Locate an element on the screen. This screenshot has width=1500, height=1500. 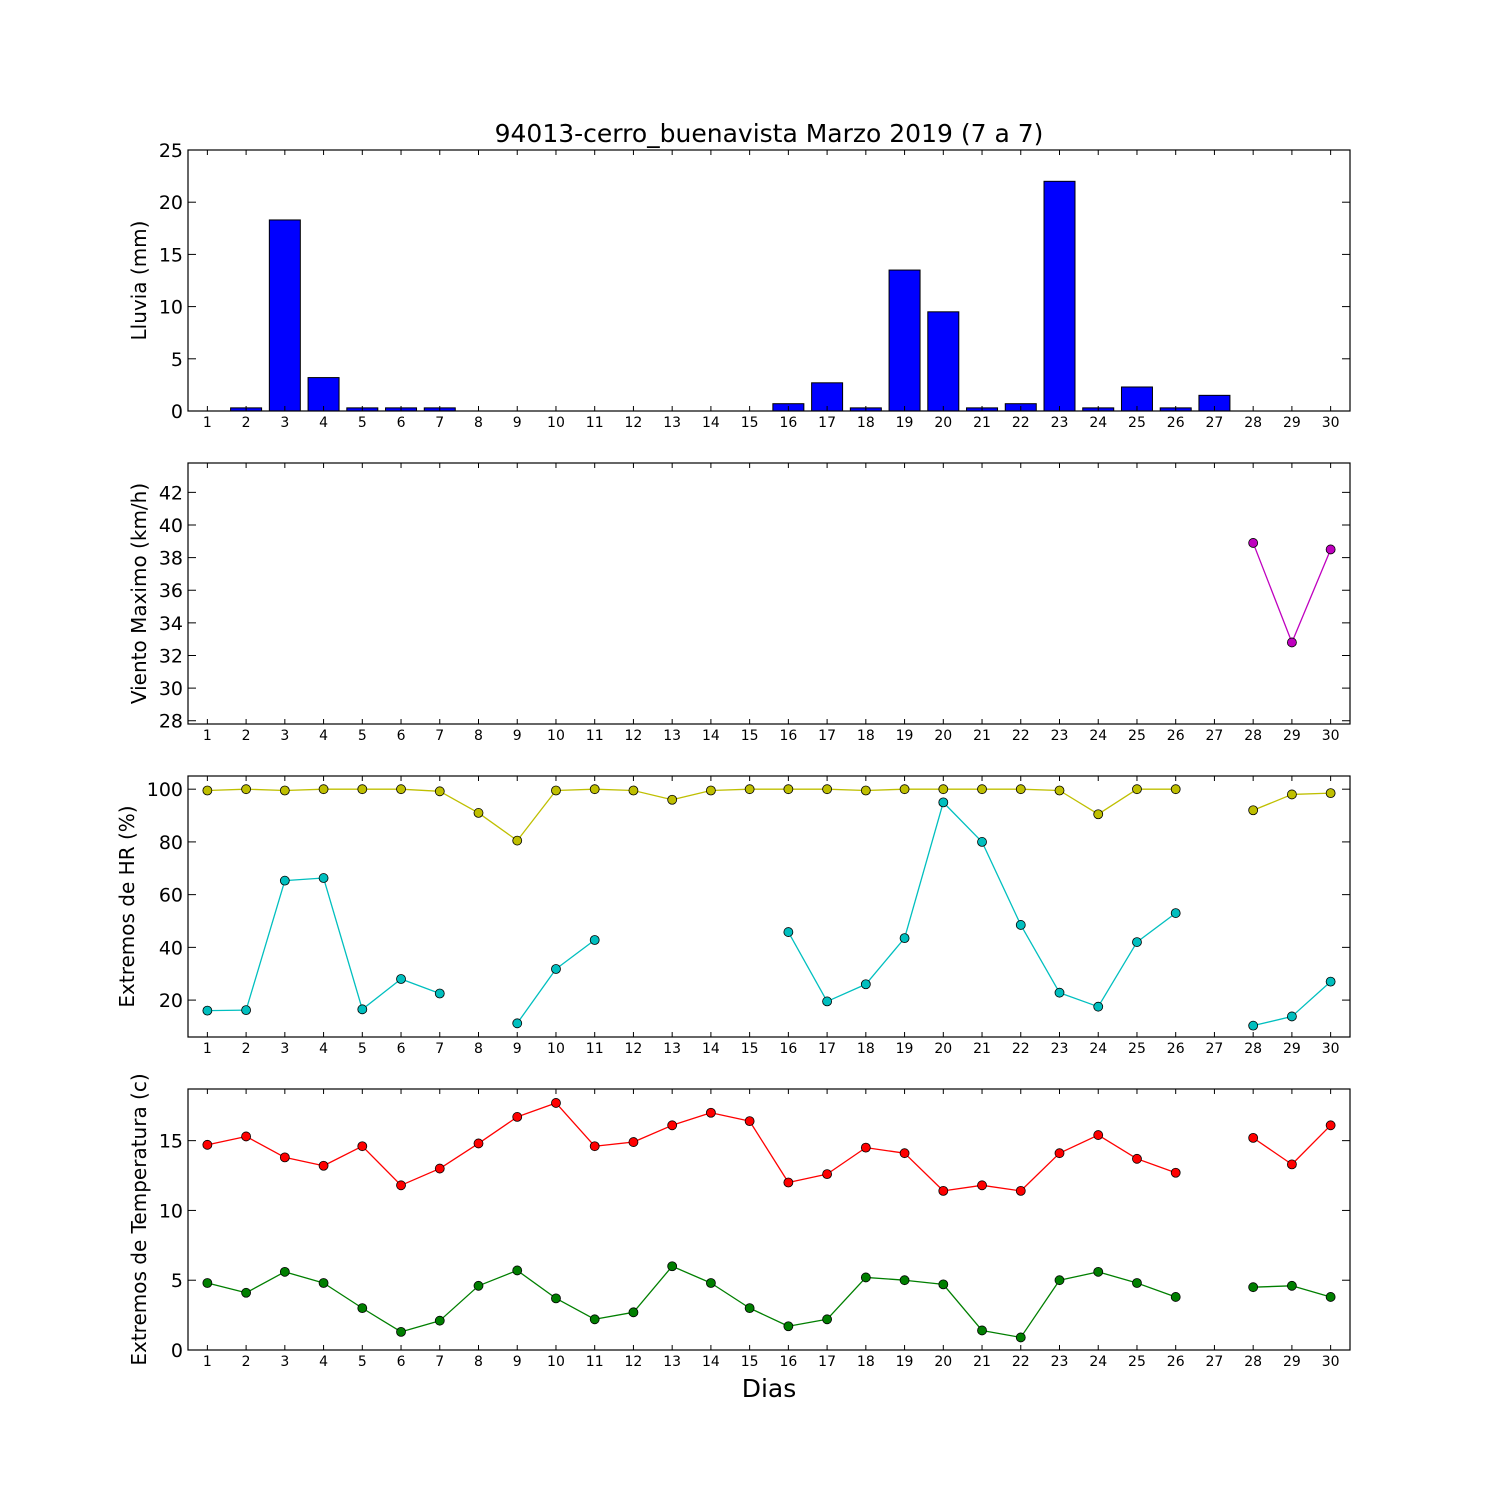
wind-xtick-label: 16 is located at coordinates (788, 736).